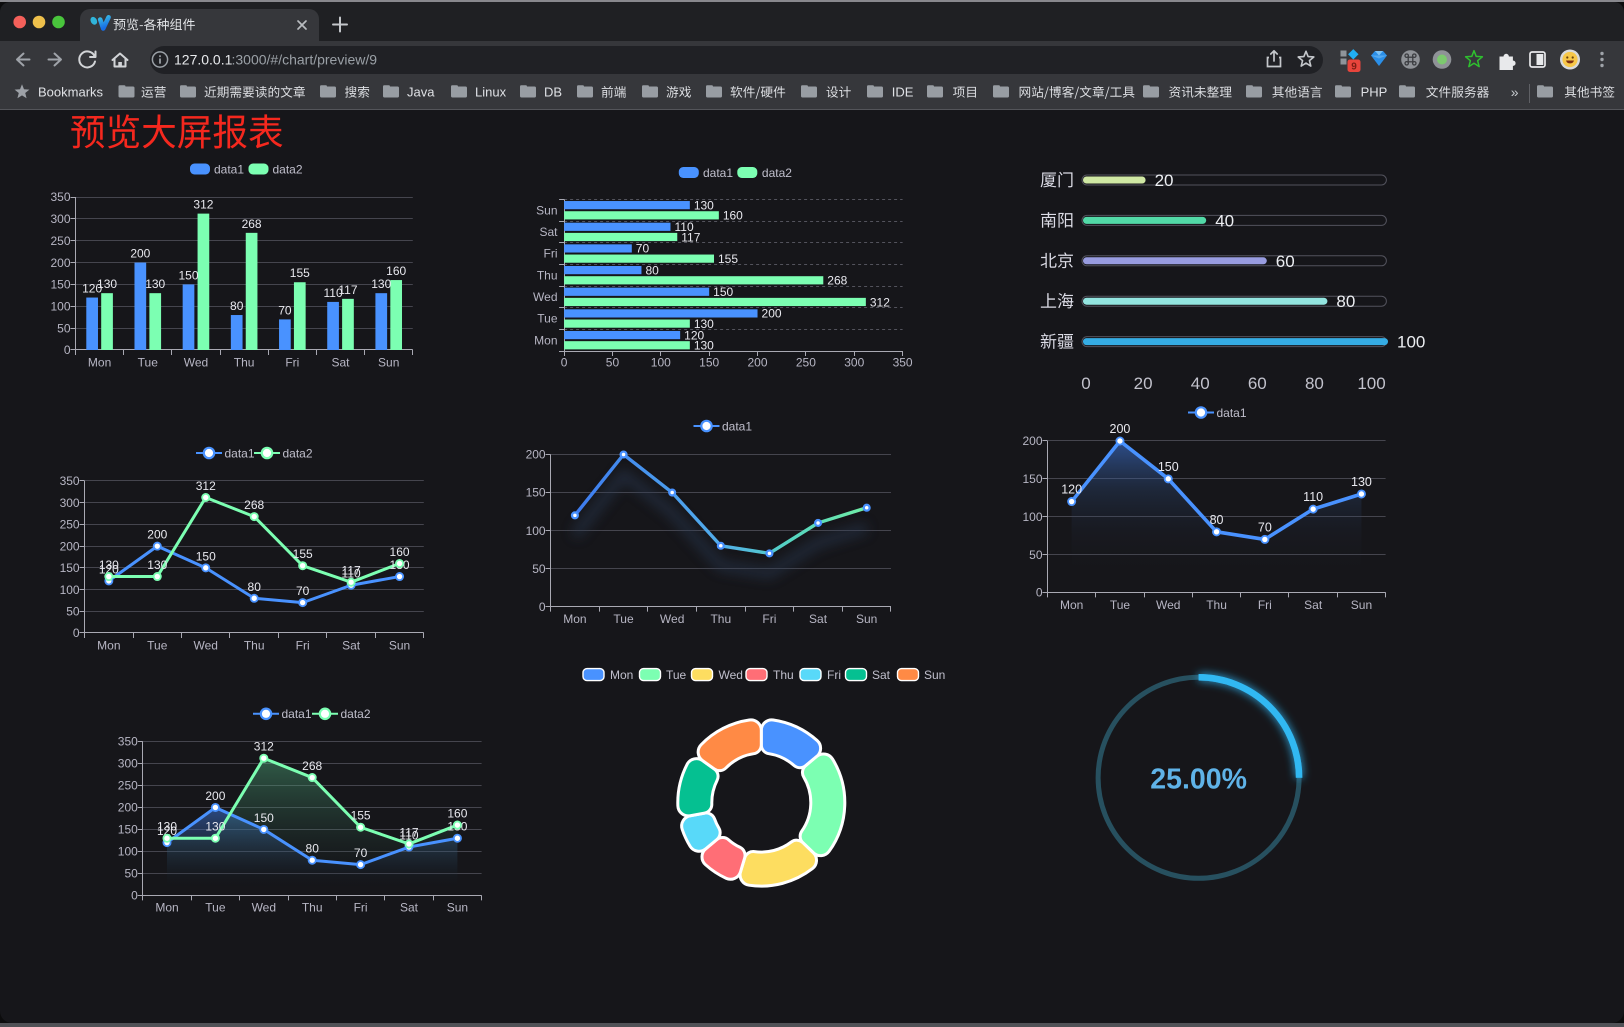  Describe the element at coordinates (400, 552) in the screenshot. I see `svg-text: 160` at that location.